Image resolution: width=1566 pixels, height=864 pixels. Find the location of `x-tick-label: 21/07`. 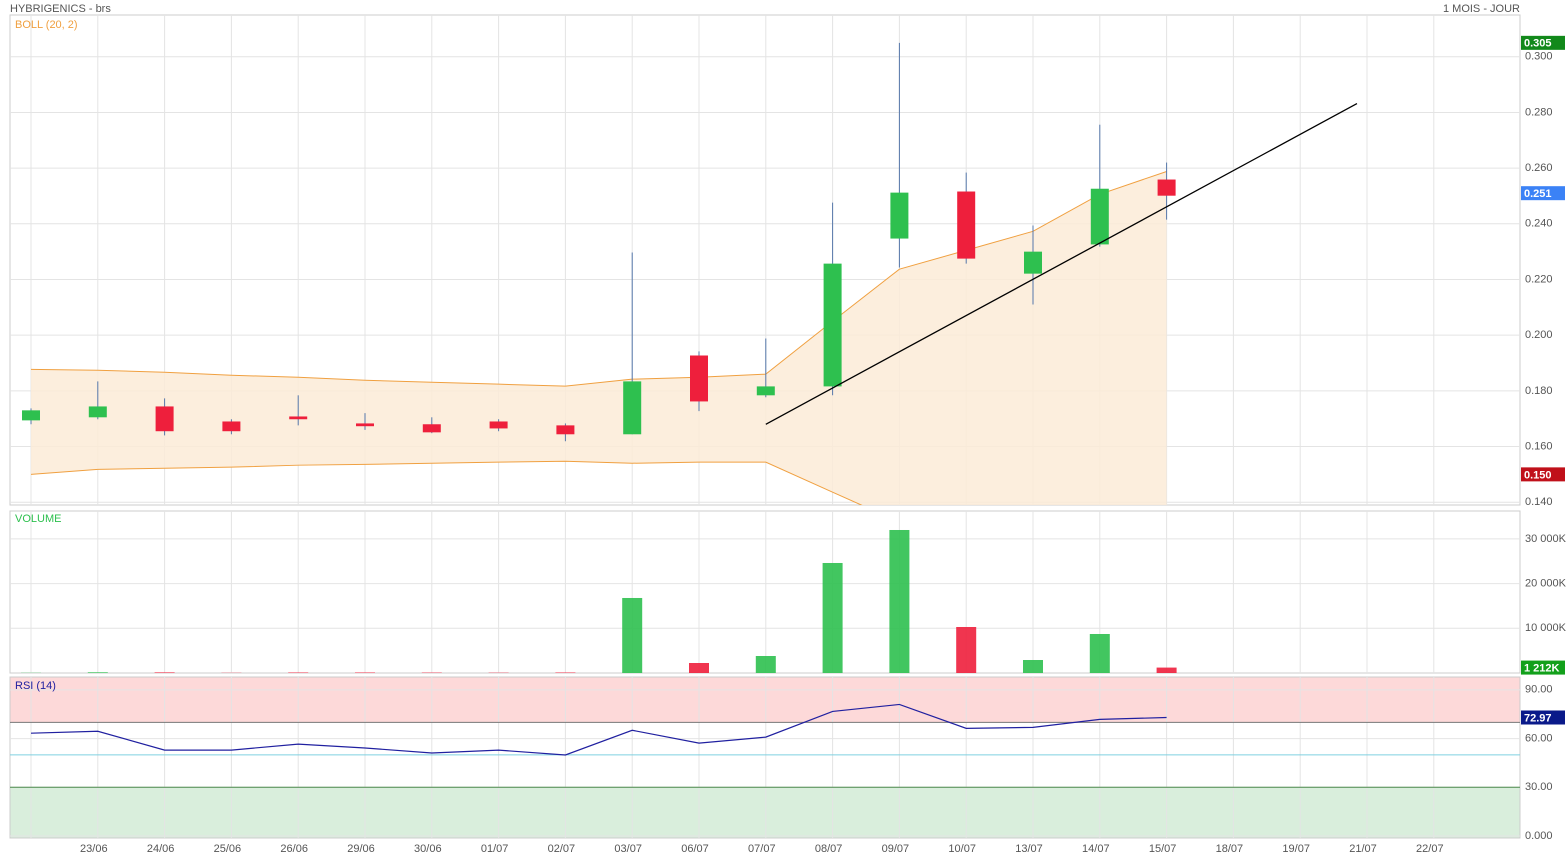

x-tick-label: 21/07 is located at coordinates (1363, 849).